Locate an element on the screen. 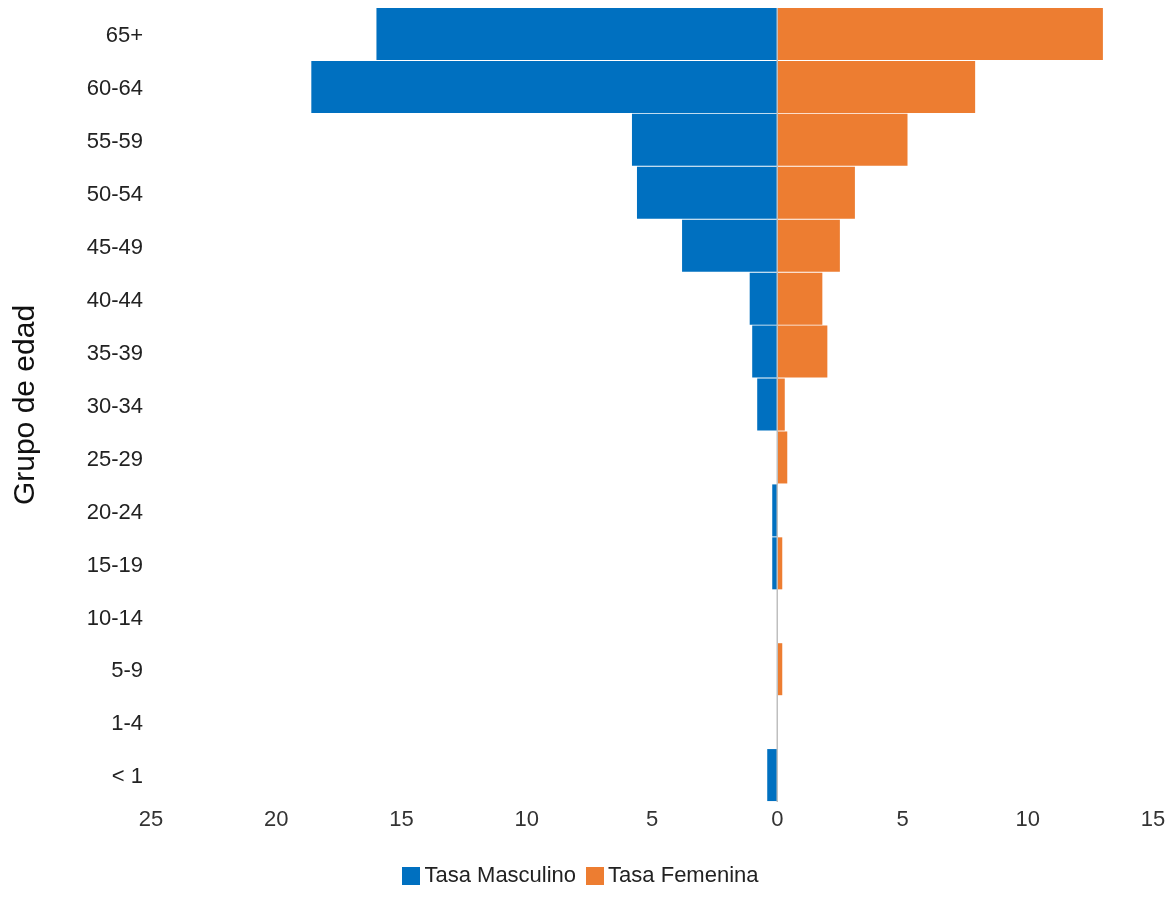 This screenshot has width=1168, height=912. y-tick-label: 10-14 is located at coordinates (114, 617).